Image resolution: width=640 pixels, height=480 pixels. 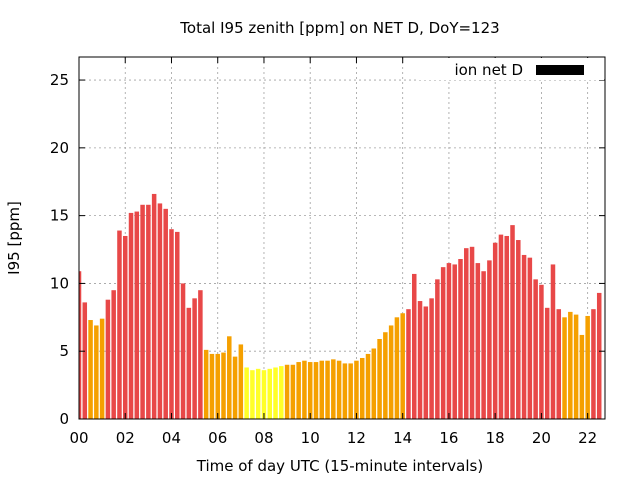 What do you see at coordinates (125, 438) in the screenshot?
I see `x-tick-label: 02` at bounding box center [125, 438].